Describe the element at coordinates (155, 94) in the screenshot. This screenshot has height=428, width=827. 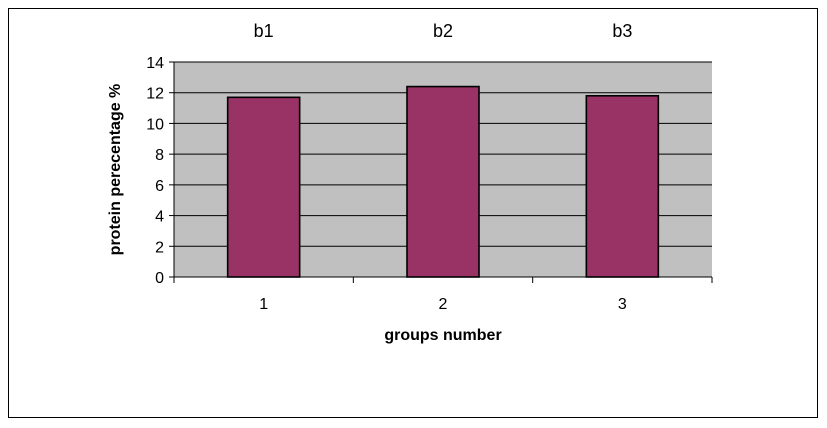
I see `y-tick-label: 12` at that location.